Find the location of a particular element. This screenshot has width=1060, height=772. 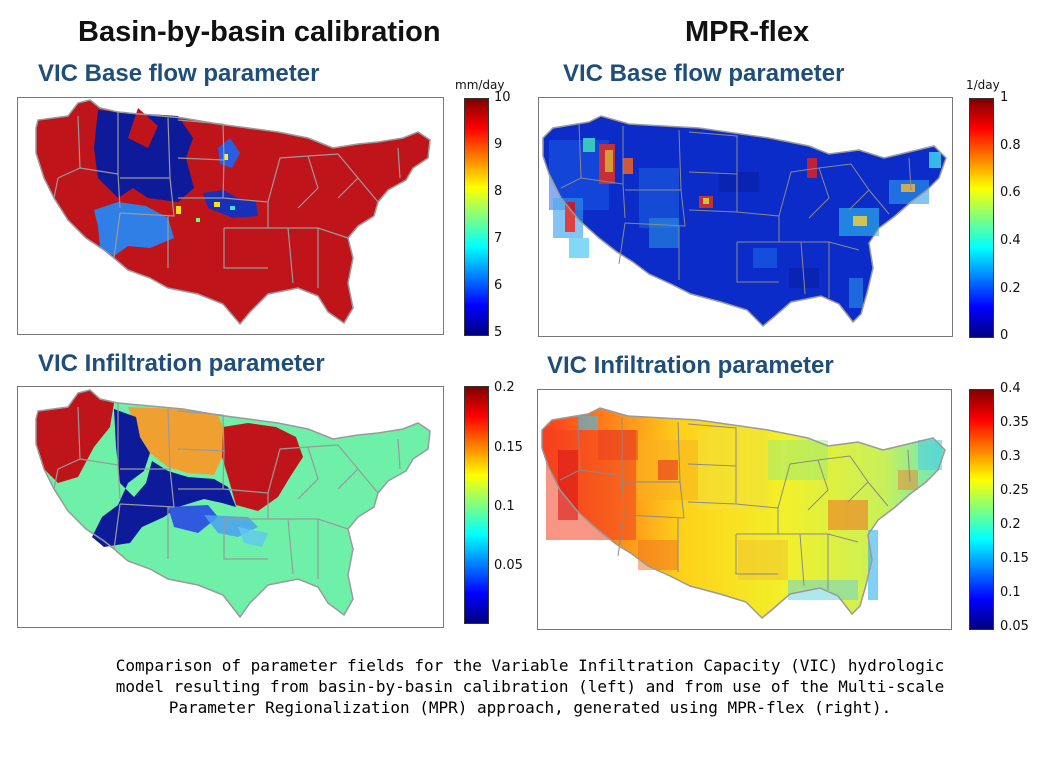

colorbar-tick: 0.8 is located at coordinates (1010, 145).